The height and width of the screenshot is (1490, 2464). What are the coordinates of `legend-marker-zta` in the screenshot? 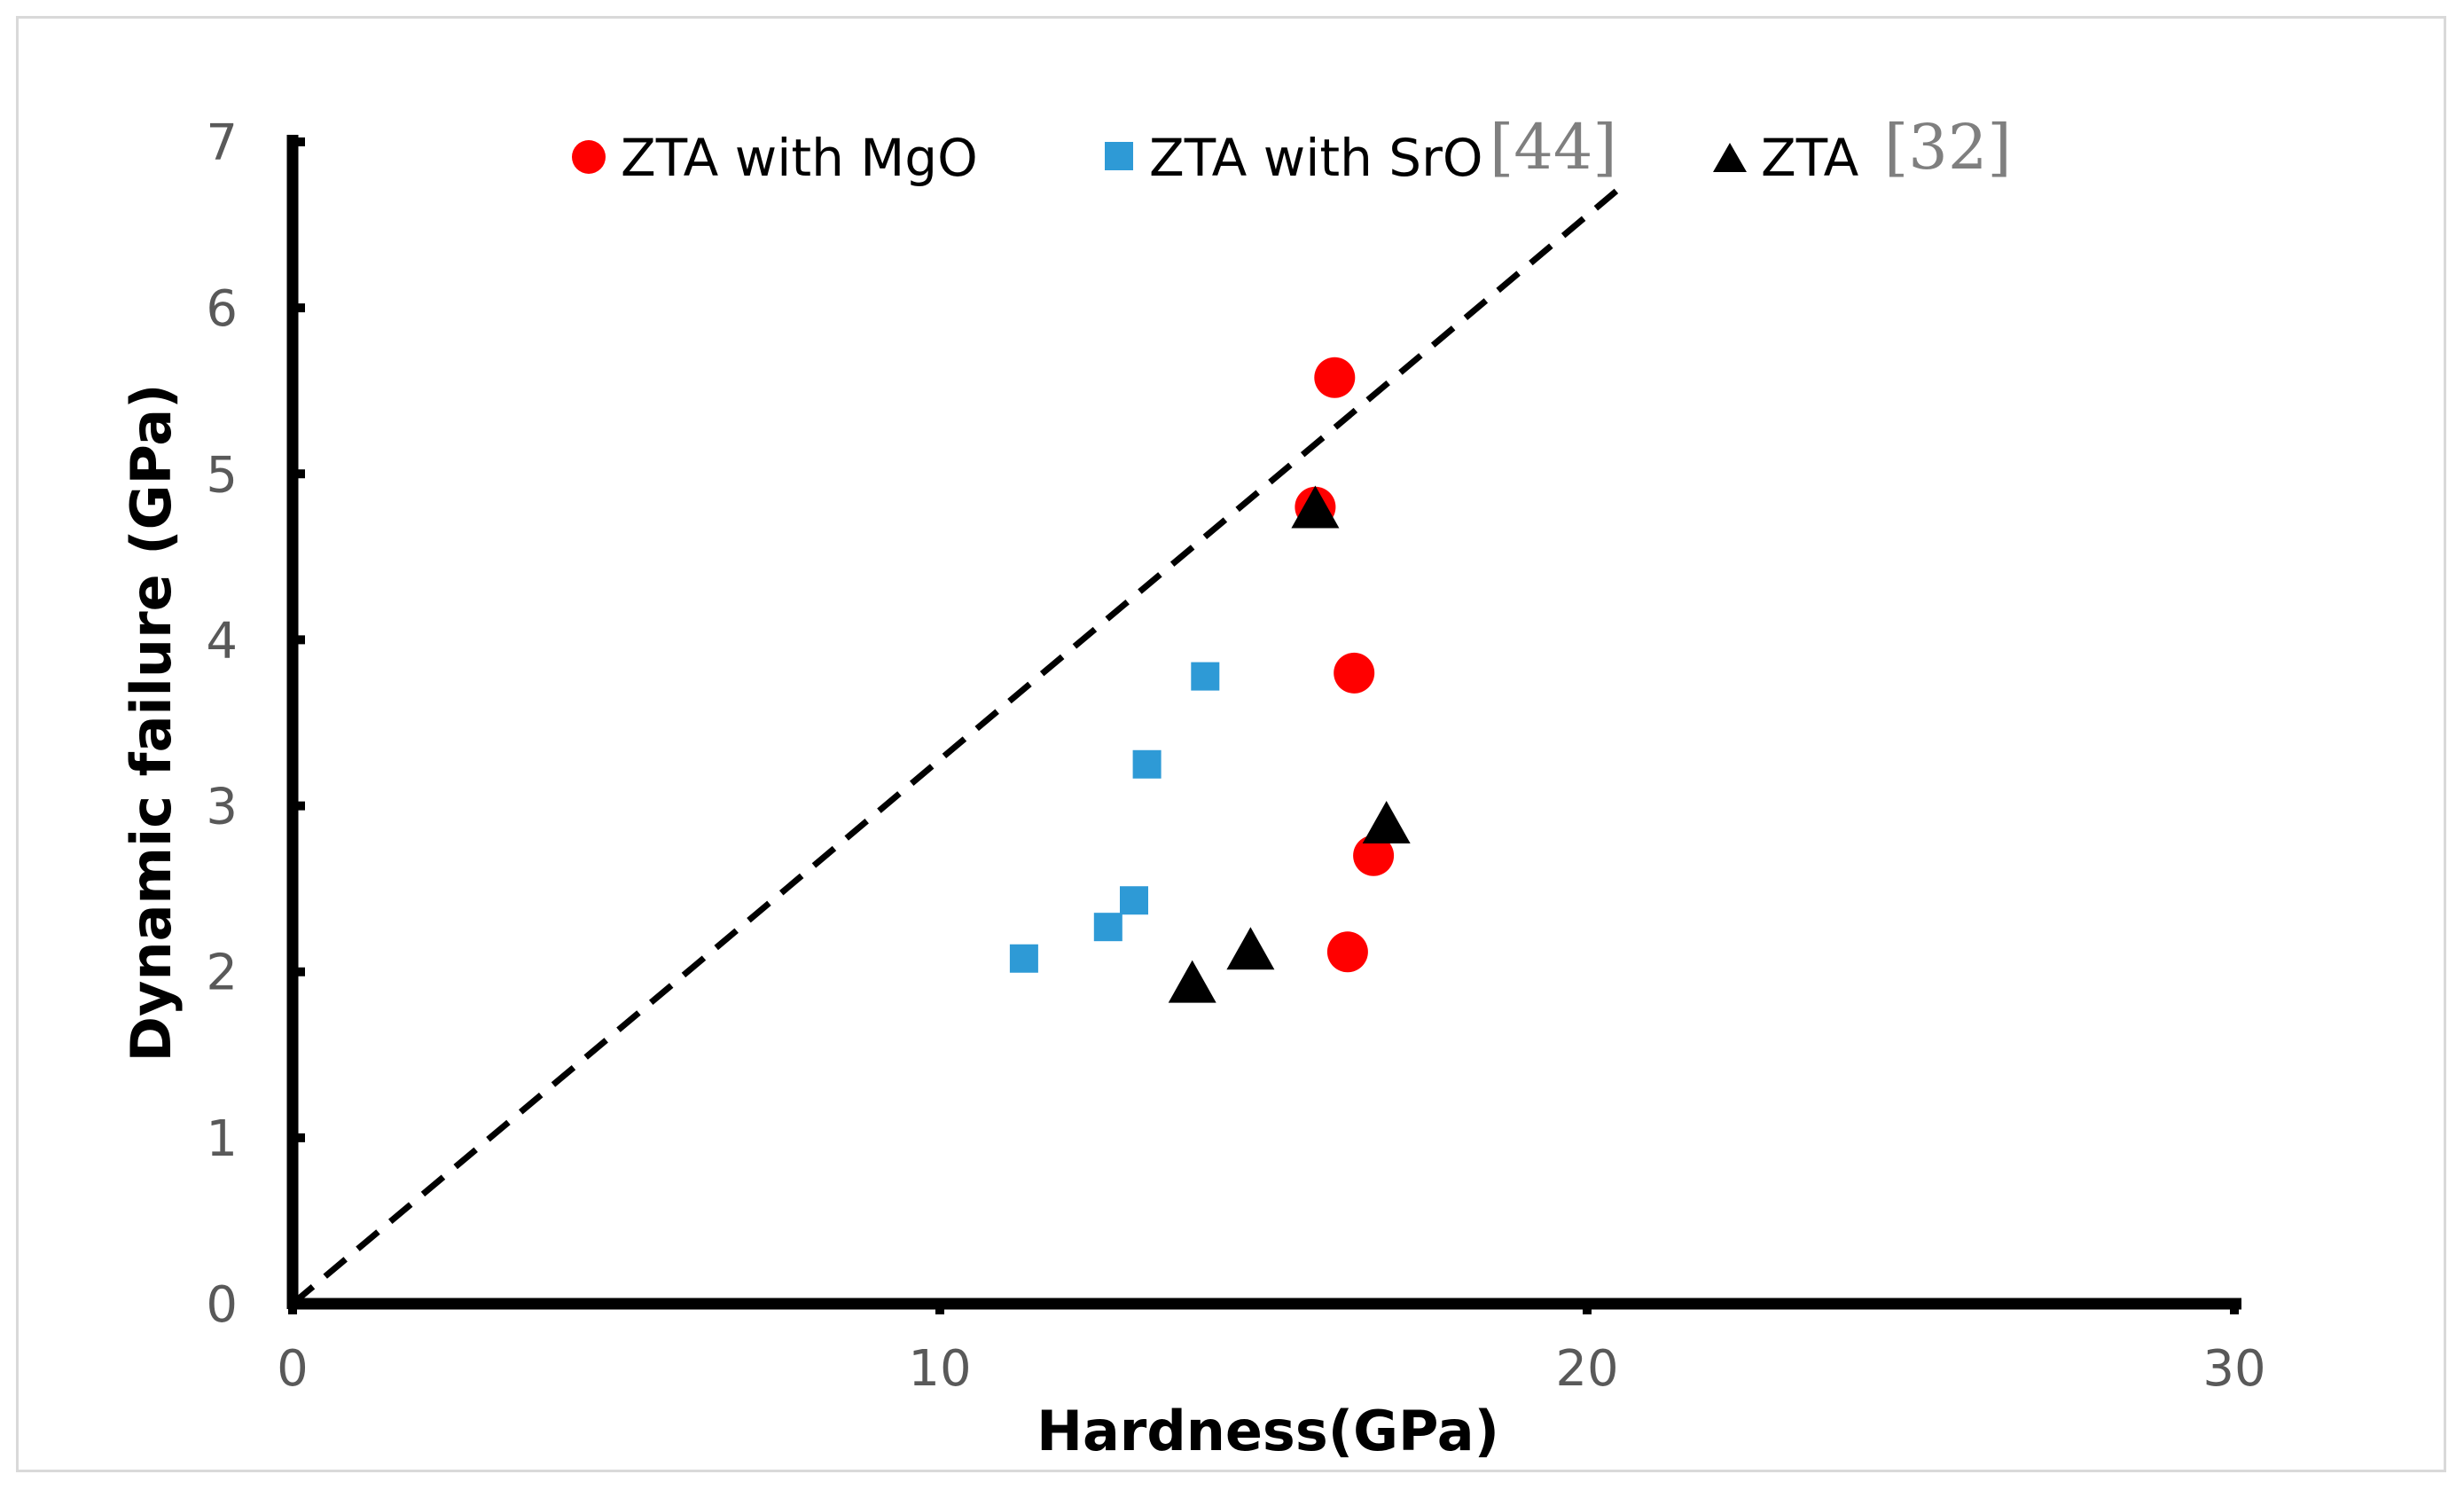 It's located at (1730, 157).